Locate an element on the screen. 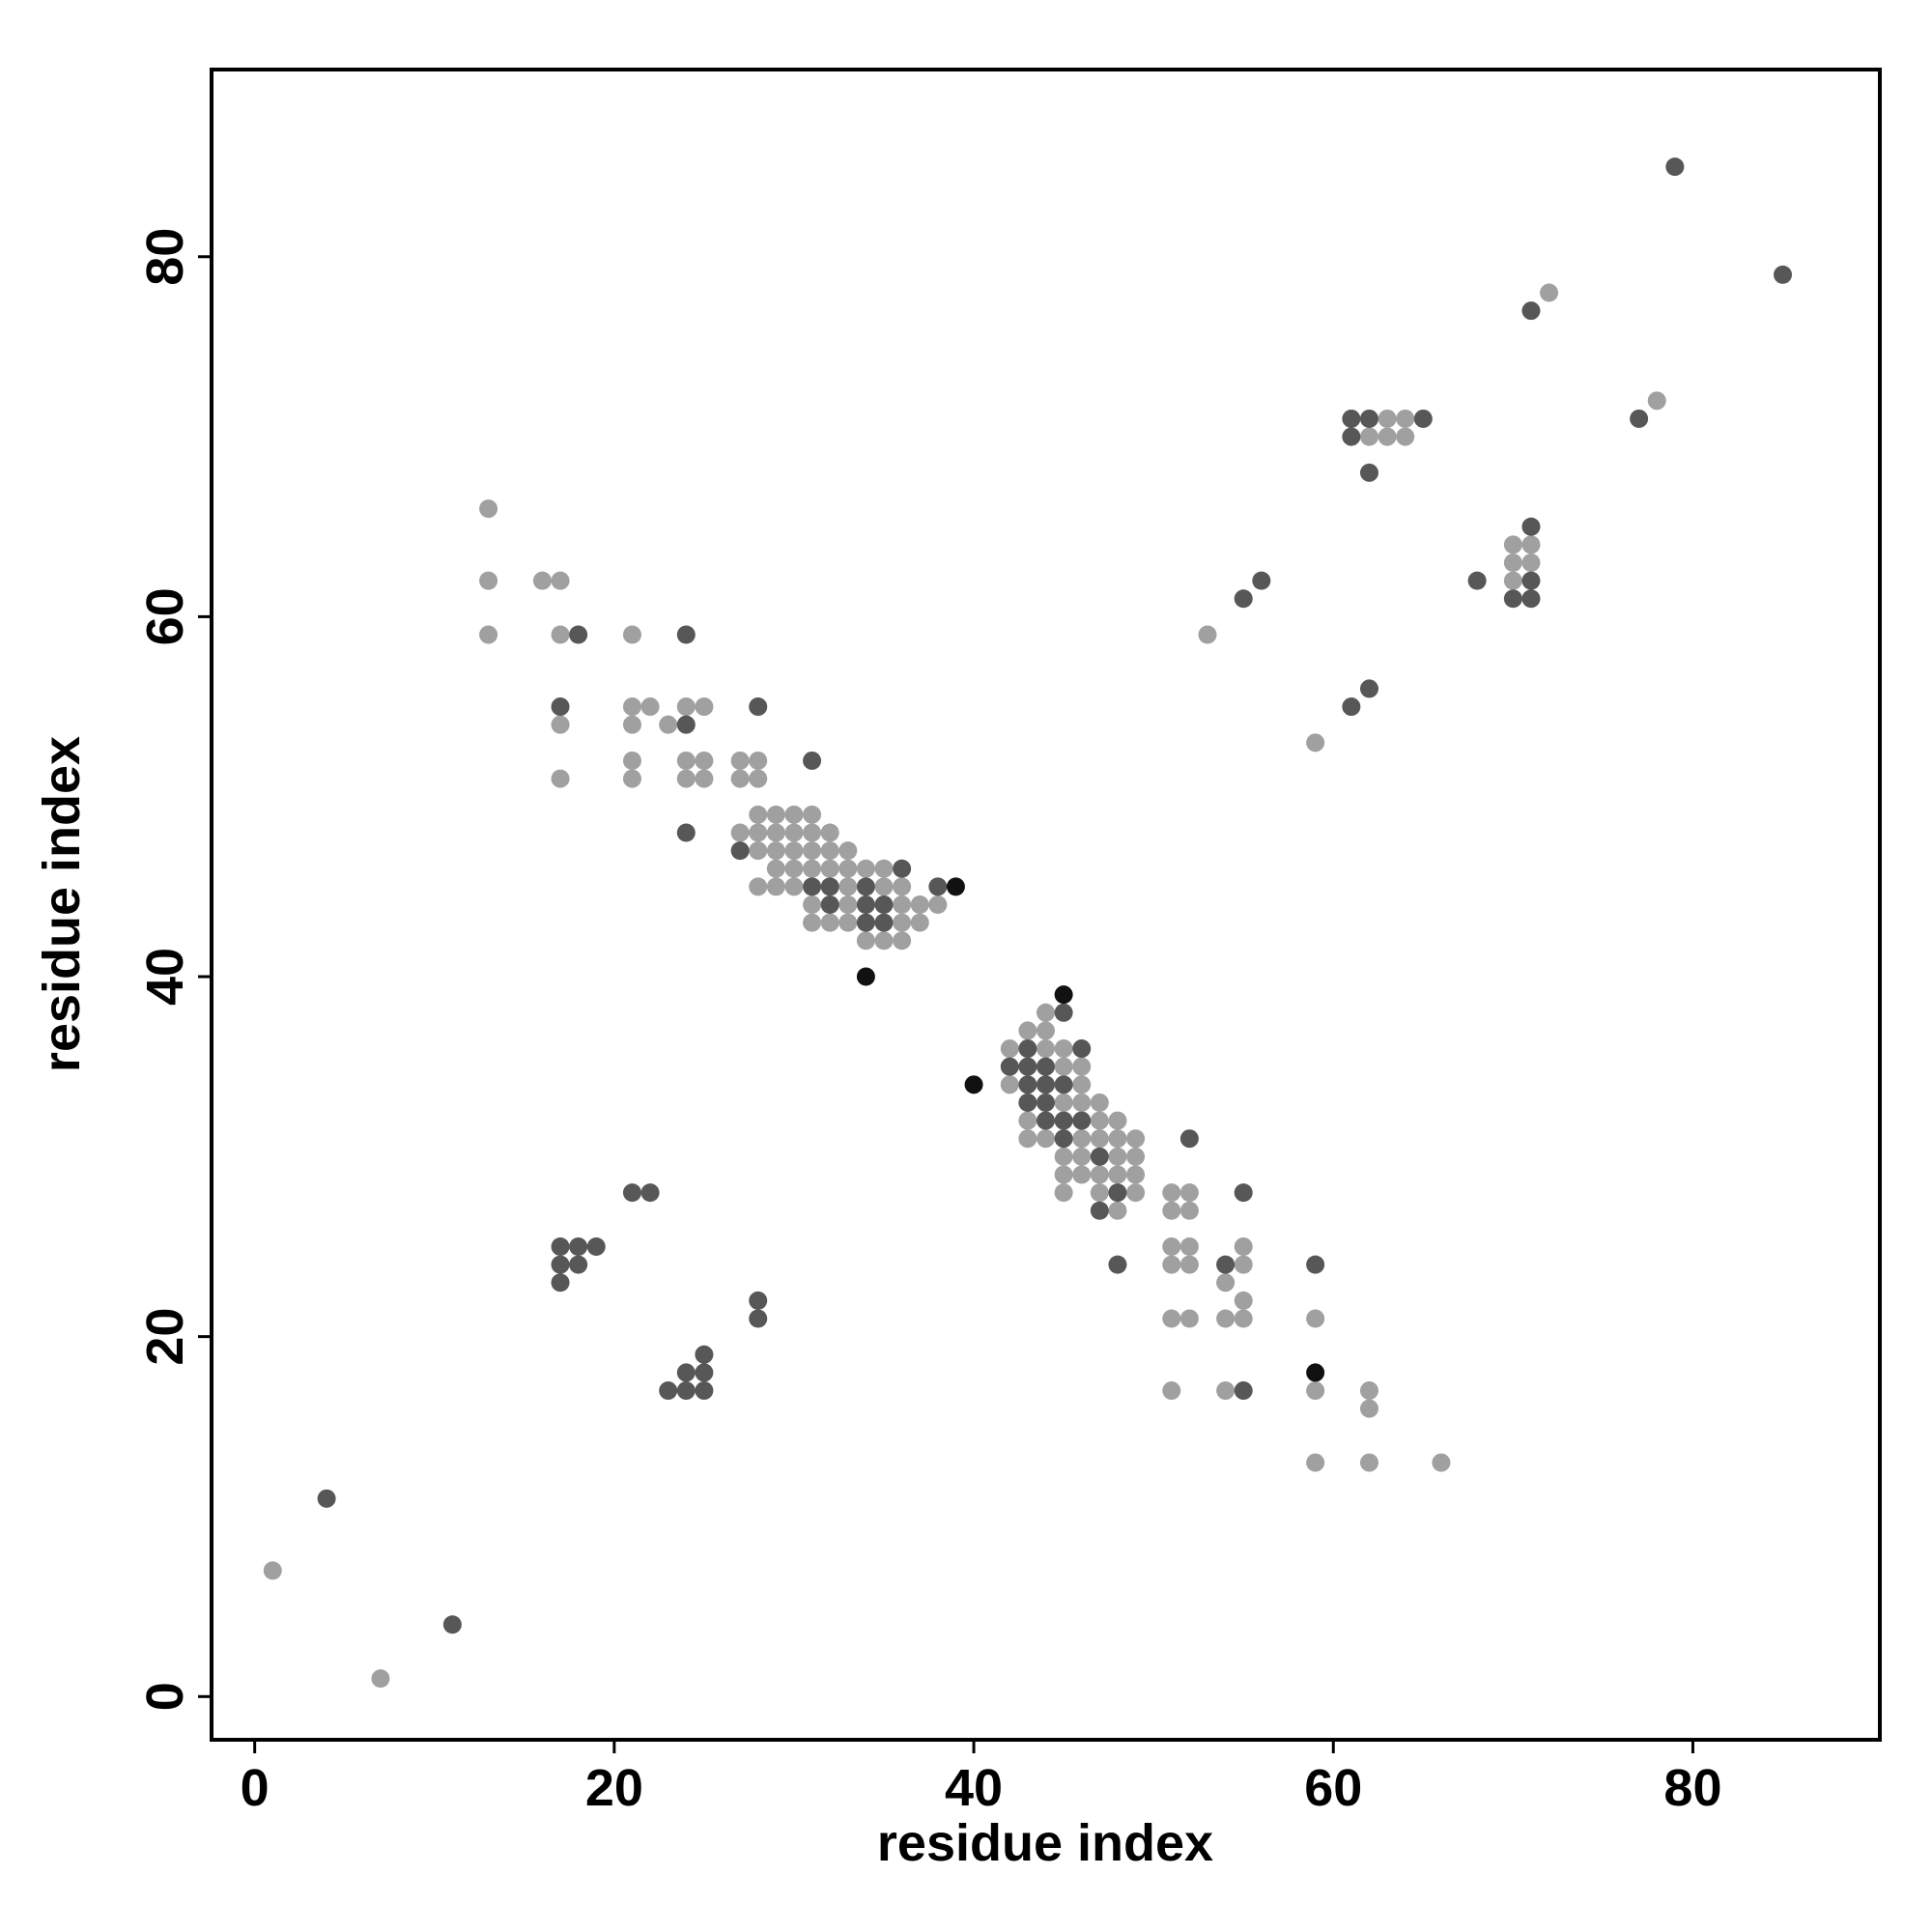  x-axis-title: residue index is located at coordinates (1045, 1843).